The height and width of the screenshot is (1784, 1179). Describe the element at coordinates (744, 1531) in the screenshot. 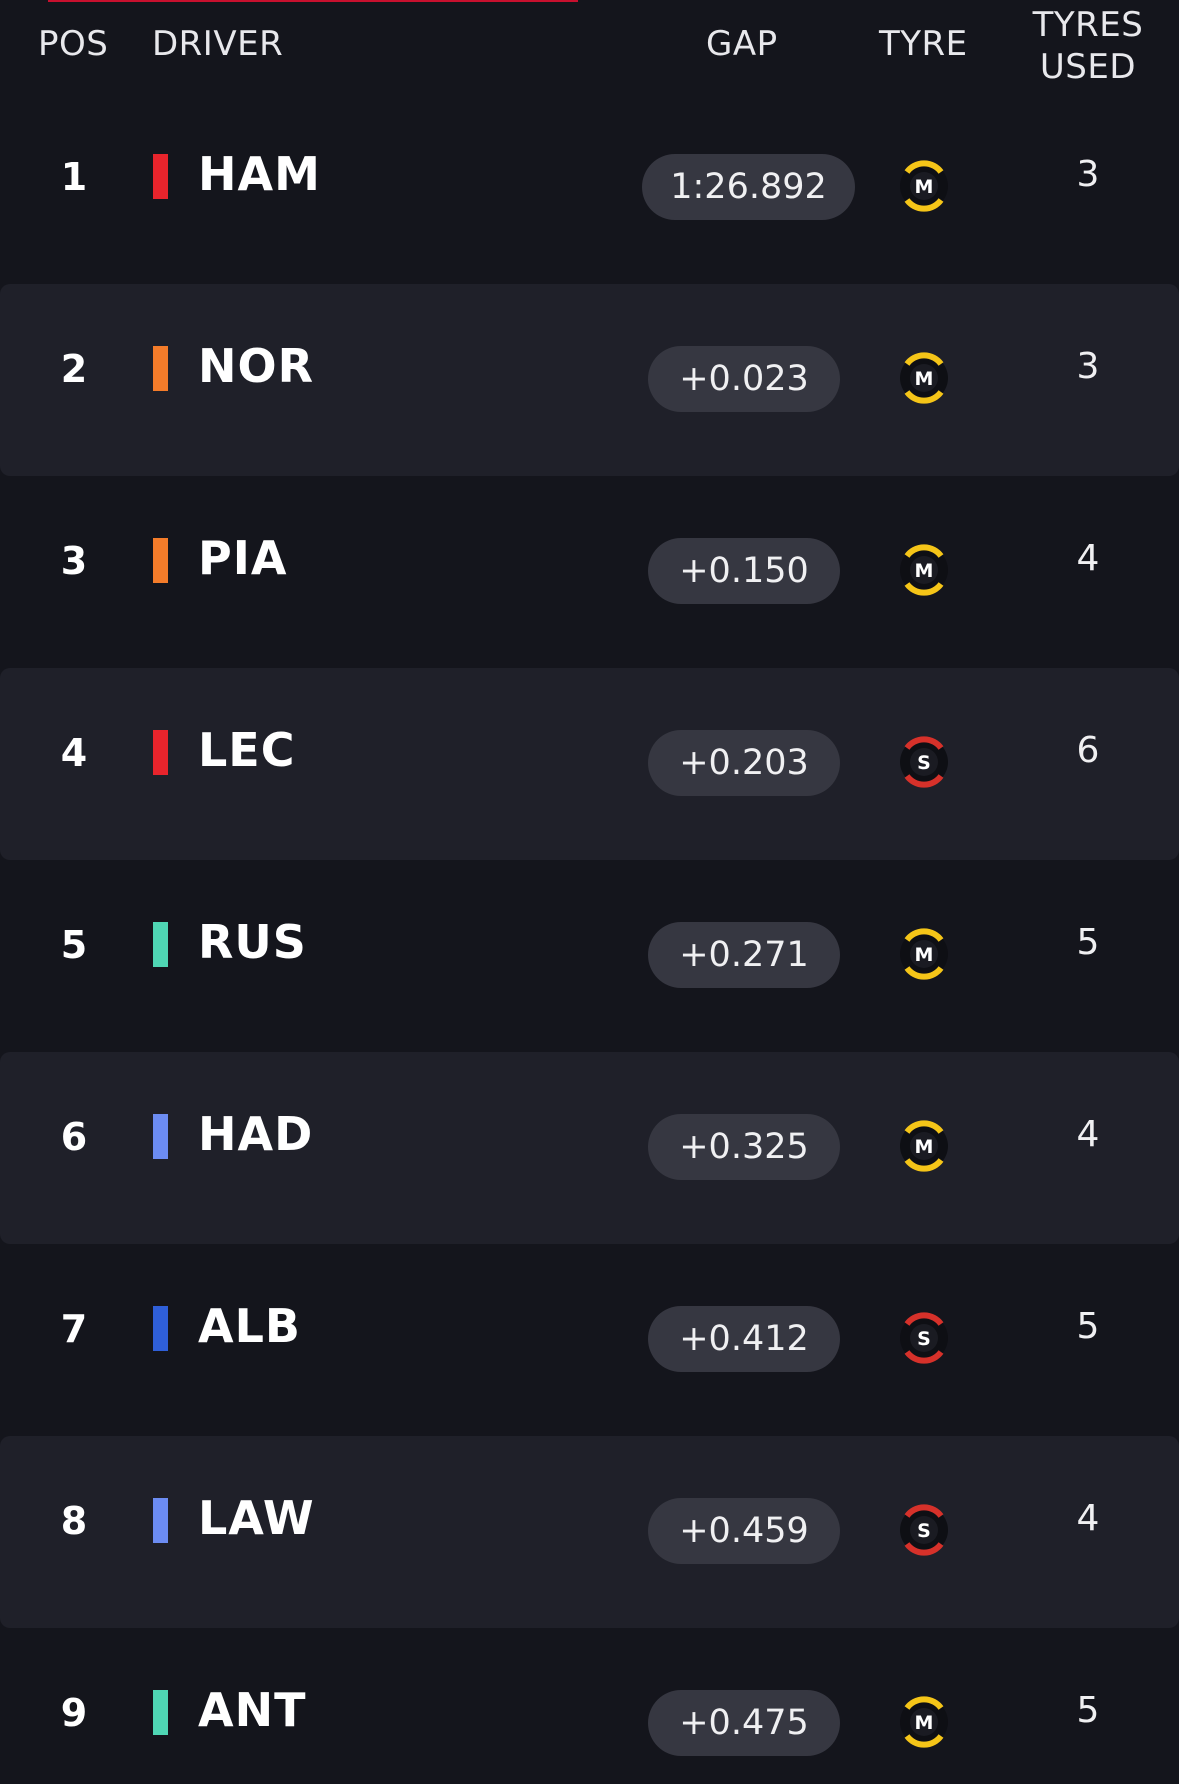

I see `gap-value: +0.459` at that location.